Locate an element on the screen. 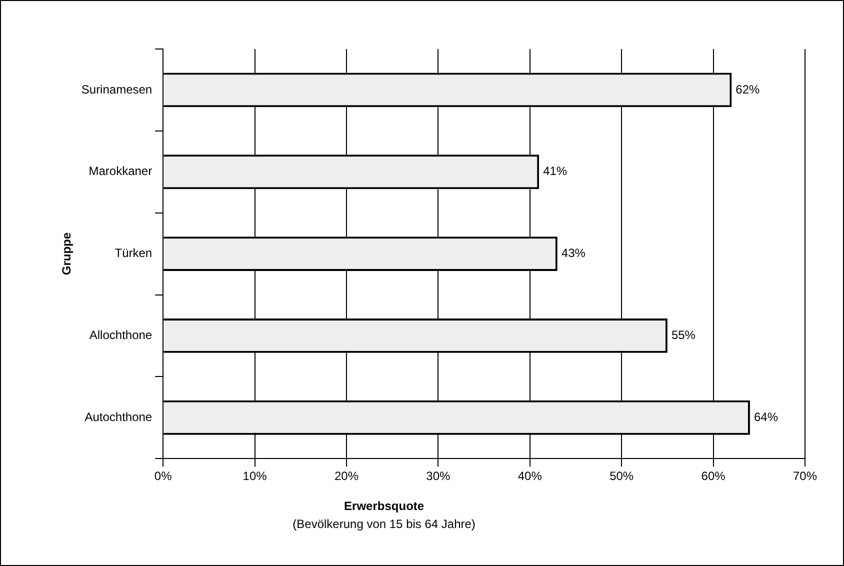 The image size is (844, 566). x-tick-label: 50% is located at coordinates (622, 476).